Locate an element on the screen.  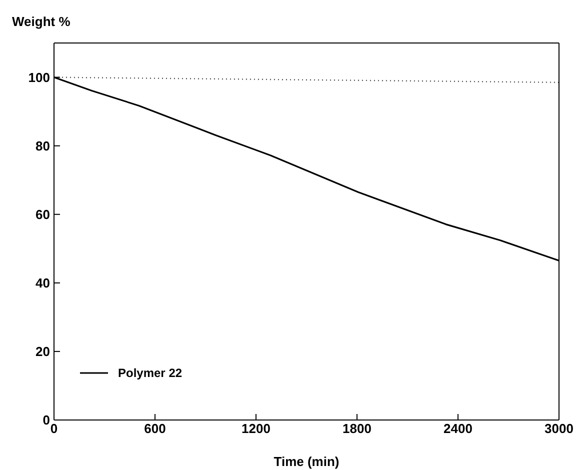
y-tick-label: 60 is located at coordinates (43, 214).